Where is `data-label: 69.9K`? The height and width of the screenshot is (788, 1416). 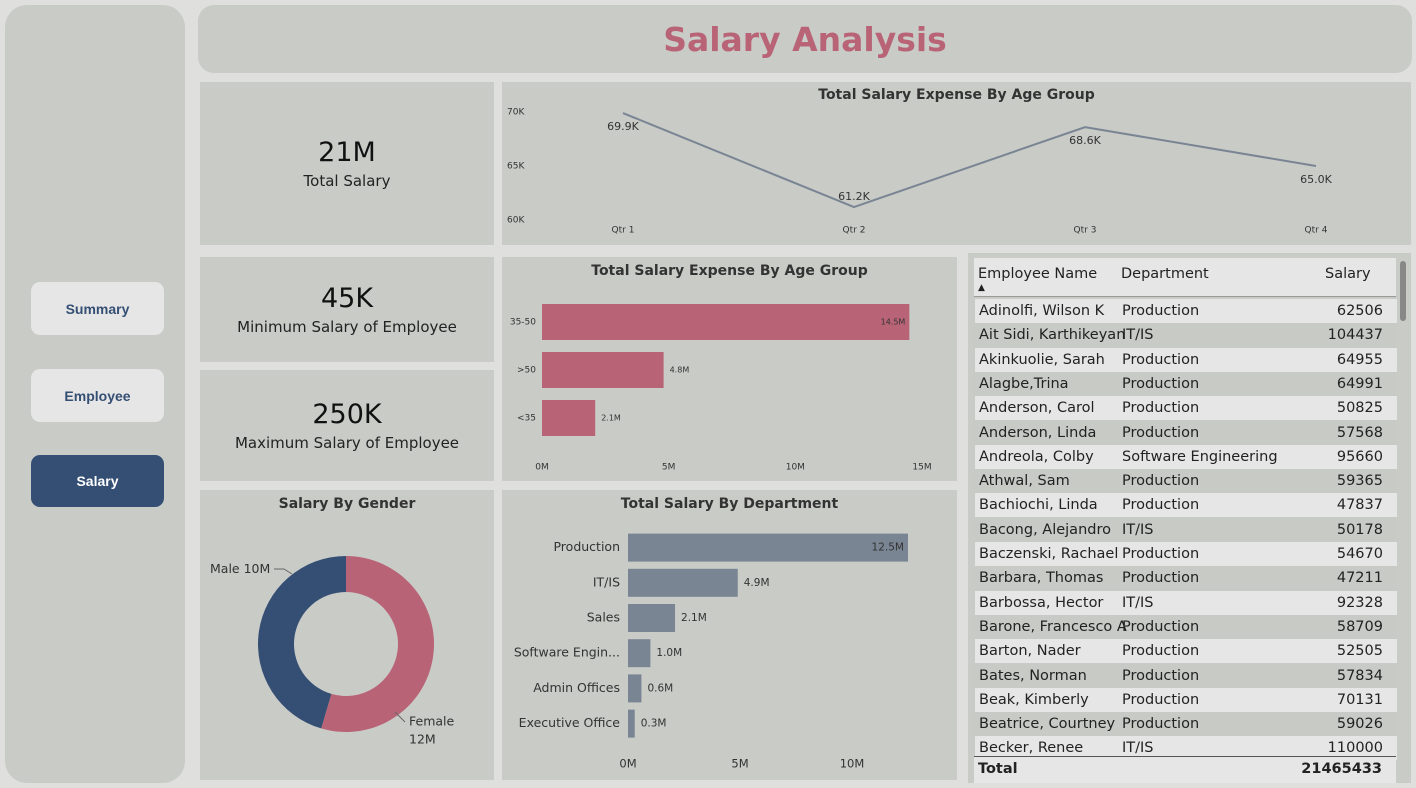
data-label: 69.9K is located at coordinates (623, 126).